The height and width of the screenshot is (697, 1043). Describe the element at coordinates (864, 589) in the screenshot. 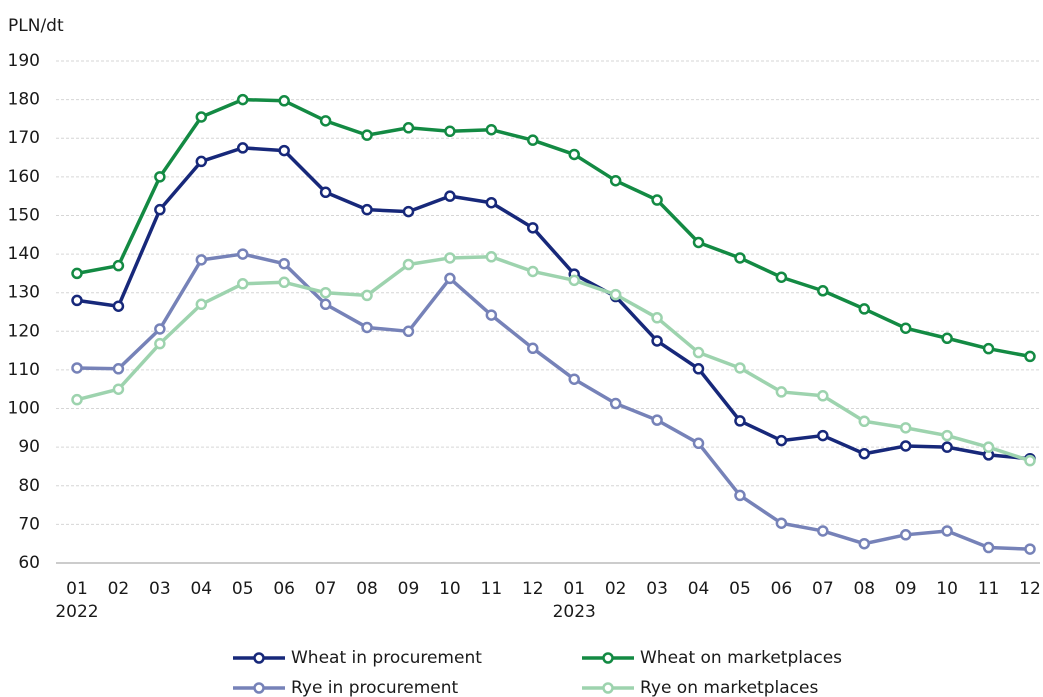

I see `x-tick-label: 08` at that location.